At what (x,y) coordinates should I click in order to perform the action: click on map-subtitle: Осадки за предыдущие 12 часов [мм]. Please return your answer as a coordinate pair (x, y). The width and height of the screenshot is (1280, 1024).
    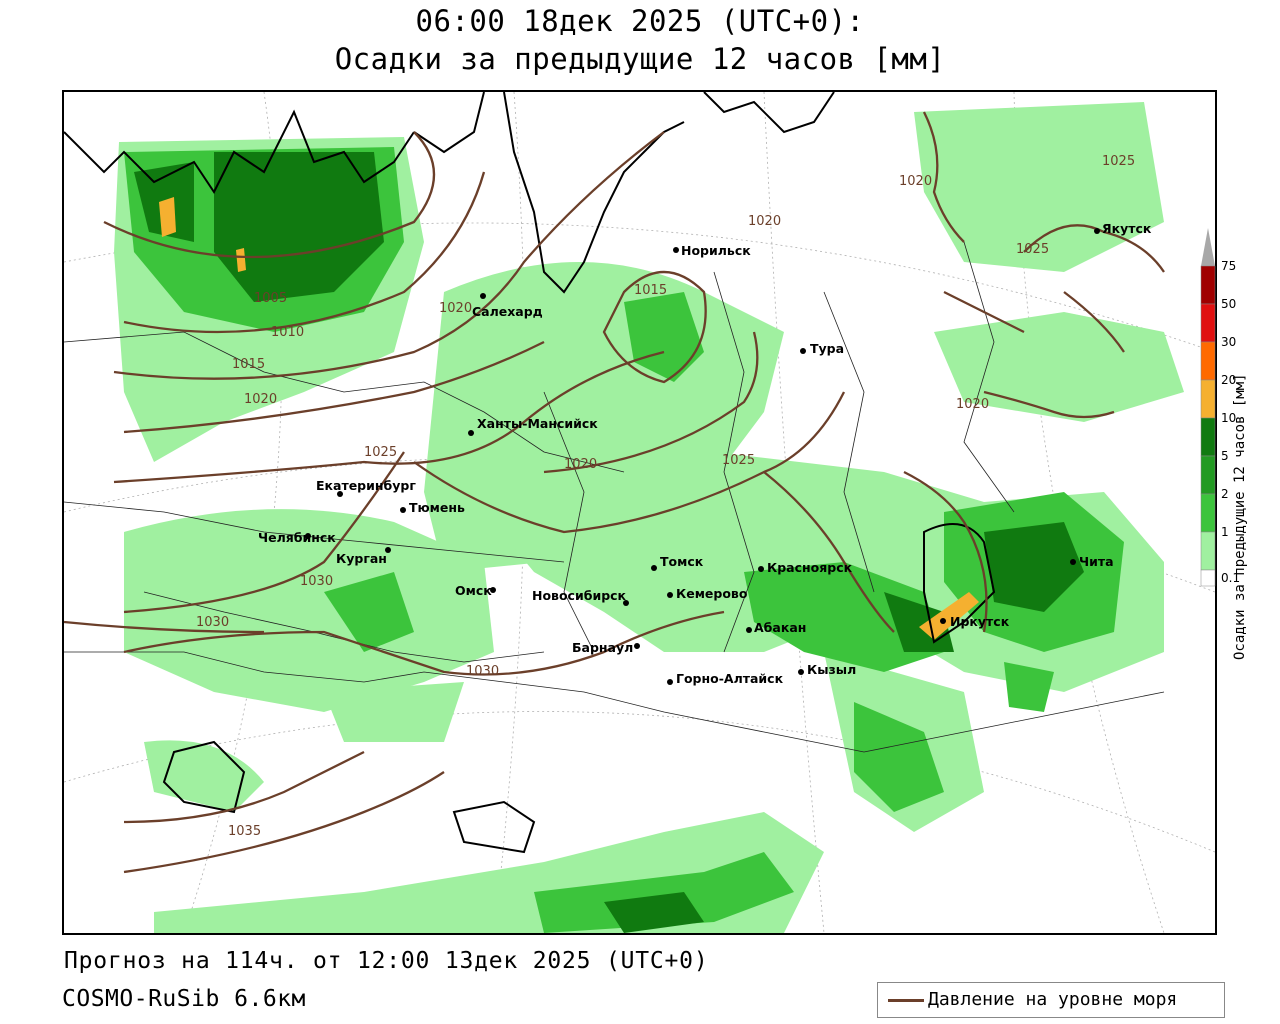
    Looking at the image, I should click on (640, 59).